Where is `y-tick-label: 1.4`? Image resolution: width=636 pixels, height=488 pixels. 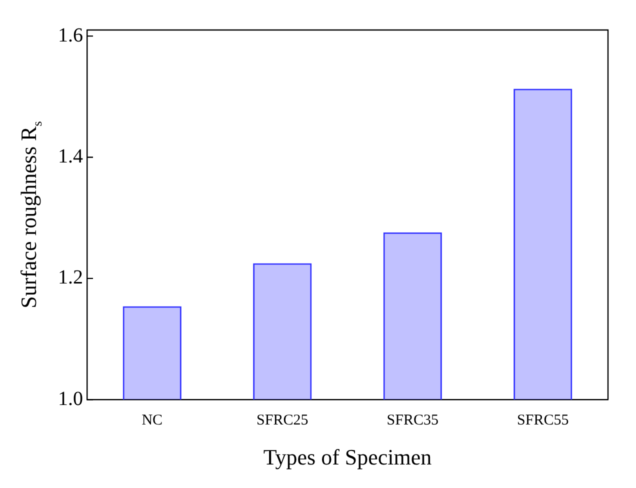 y-tick-label: 1.4 is located at coordinates (70, 156).